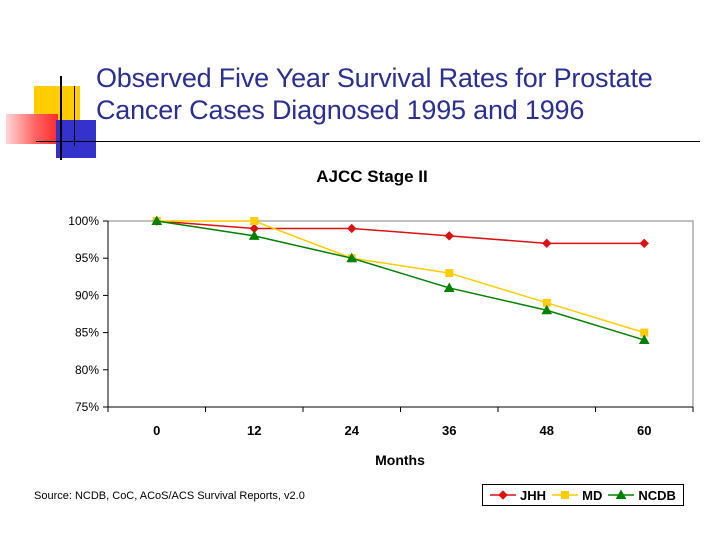  I want to click on y-tick-label: 85%, so click(87, 333).